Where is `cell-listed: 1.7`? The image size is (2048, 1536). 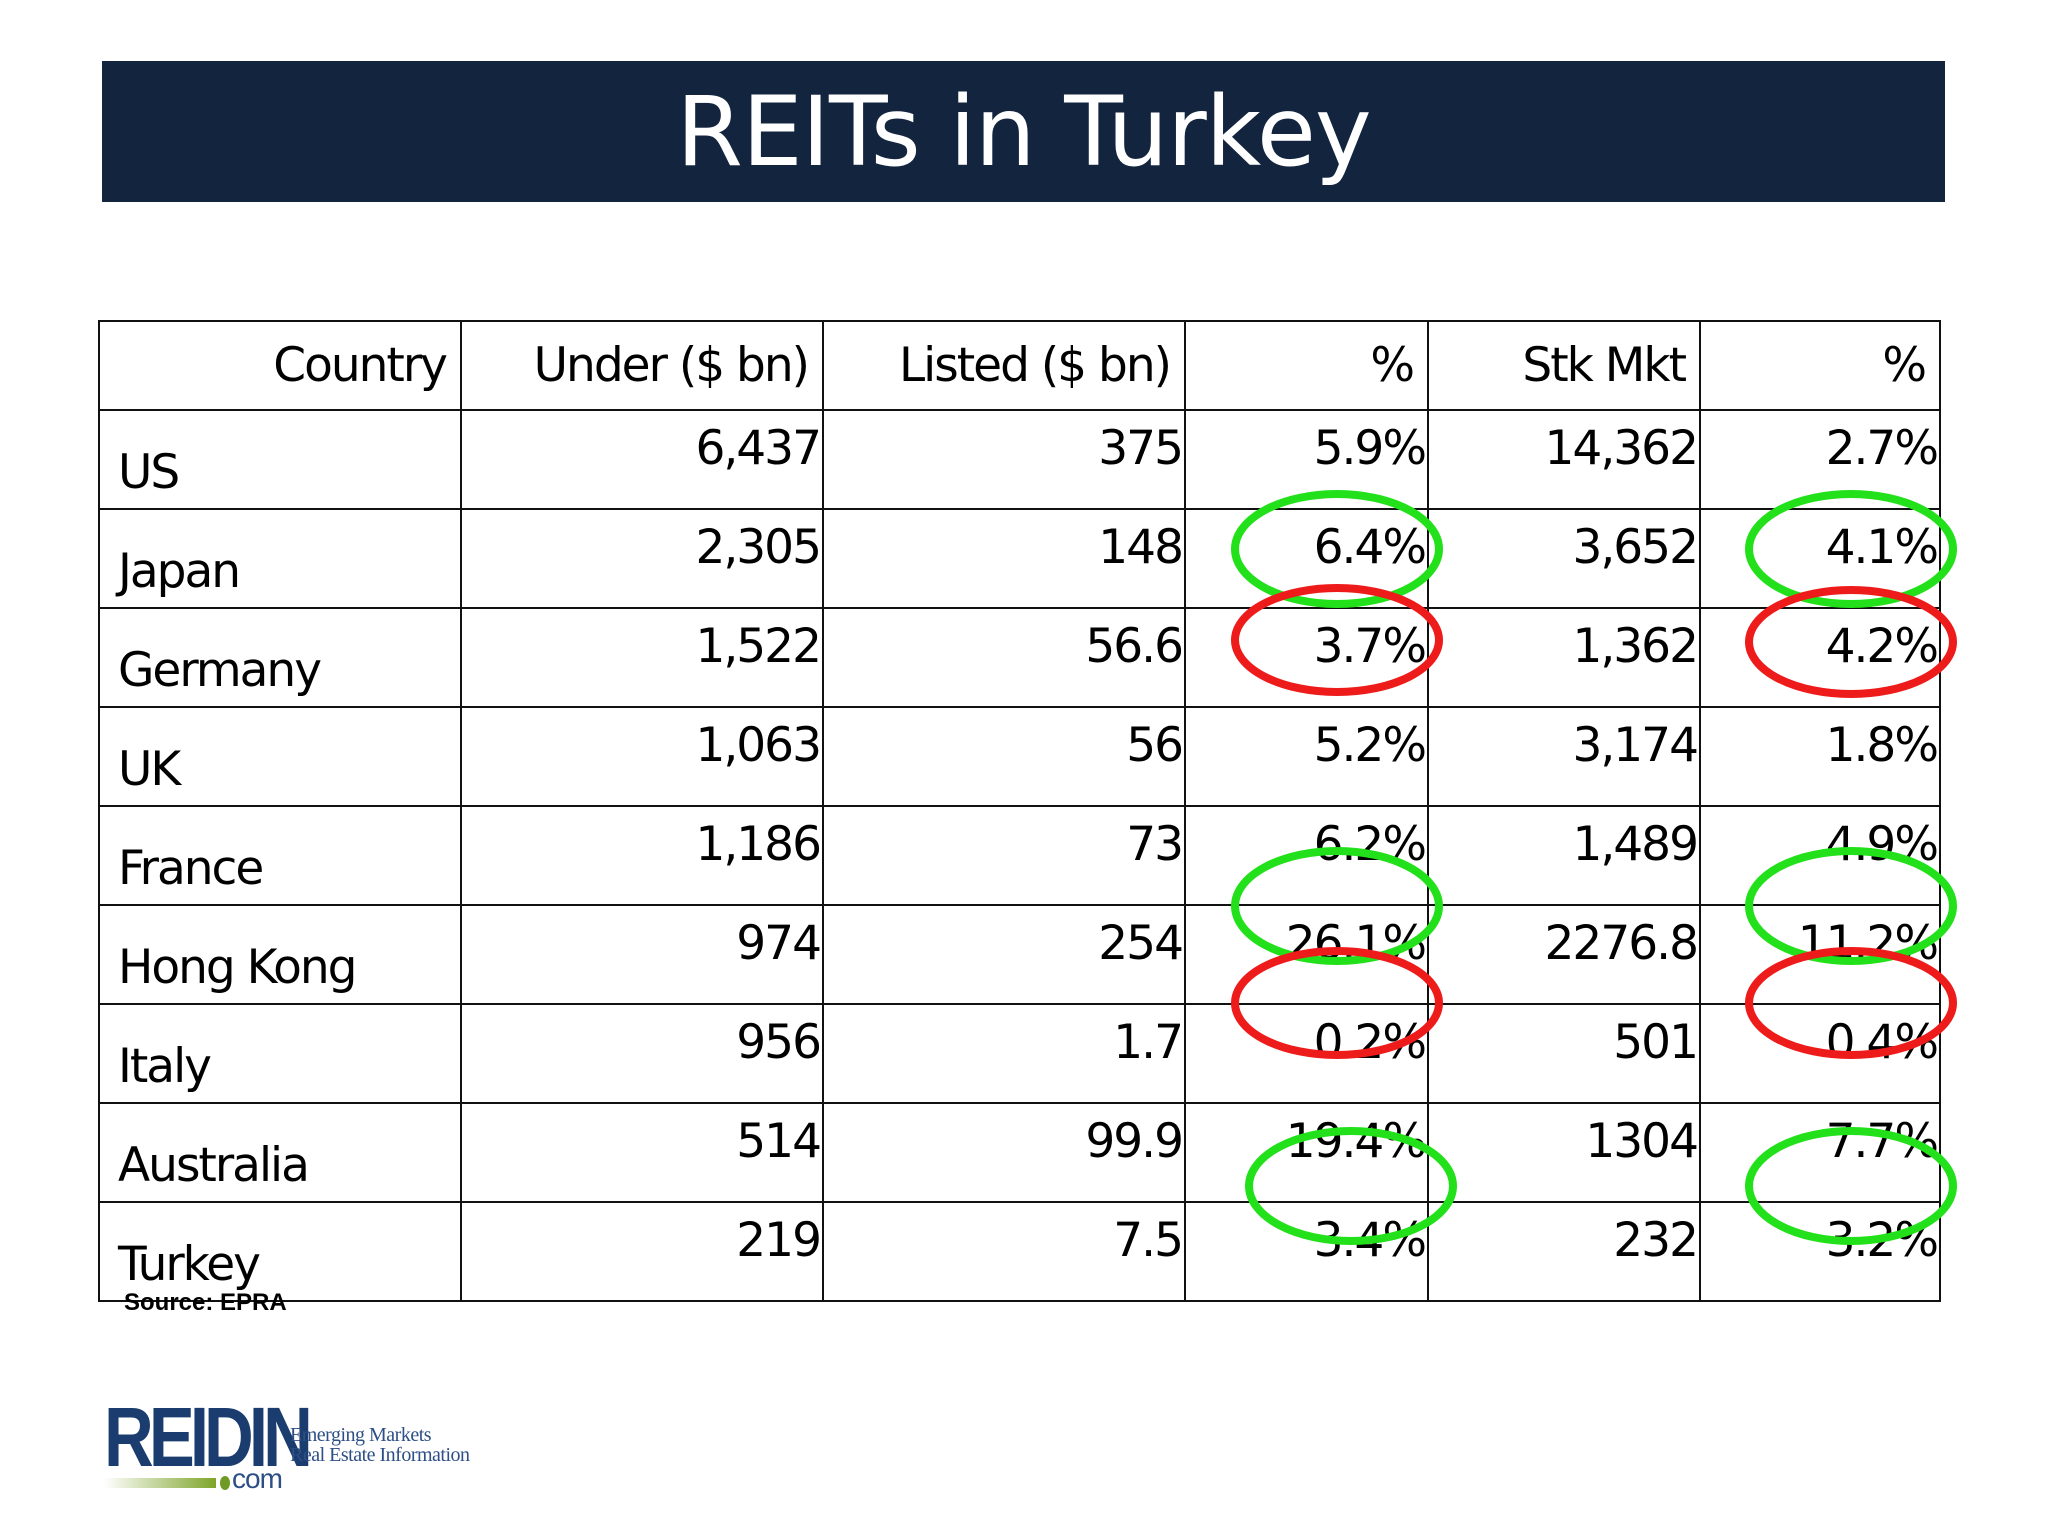 cell-listed: 1.7 is located at coordinates (1004, 1053).